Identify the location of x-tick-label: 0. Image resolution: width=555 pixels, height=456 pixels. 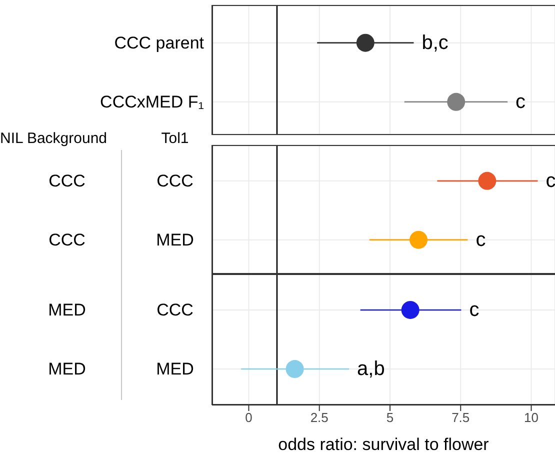
(248, 418).